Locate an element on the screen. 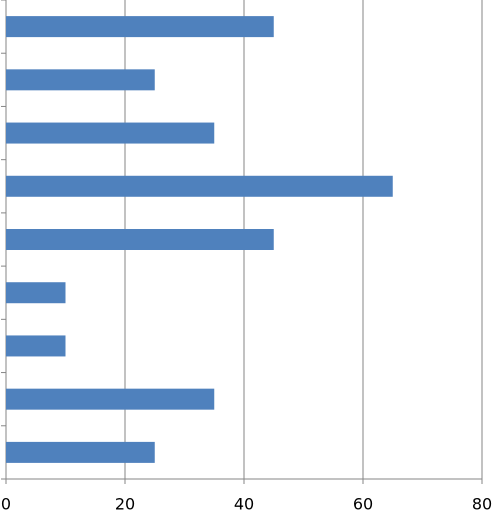 The height and width of the screenshot is (514, 493). x-tick-label: 60 is located at coordinates (363, 504).